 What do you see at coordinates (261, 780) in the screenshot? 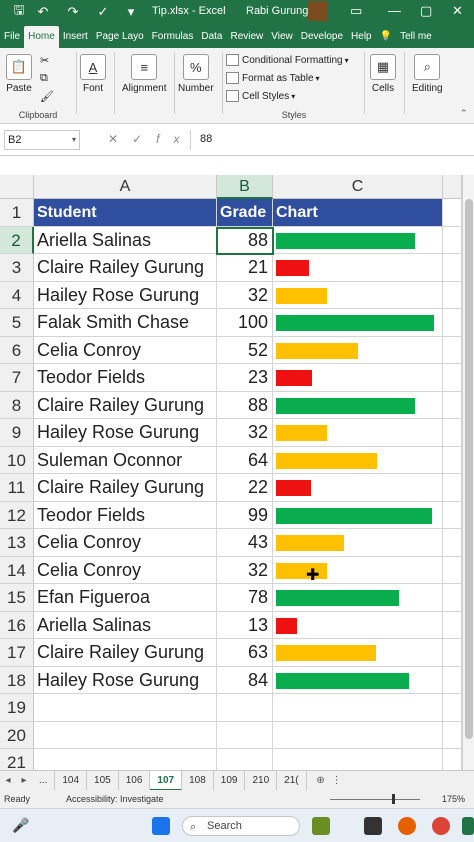
I see `sheet-tab-210: 210` at bounding box center [261, 780].